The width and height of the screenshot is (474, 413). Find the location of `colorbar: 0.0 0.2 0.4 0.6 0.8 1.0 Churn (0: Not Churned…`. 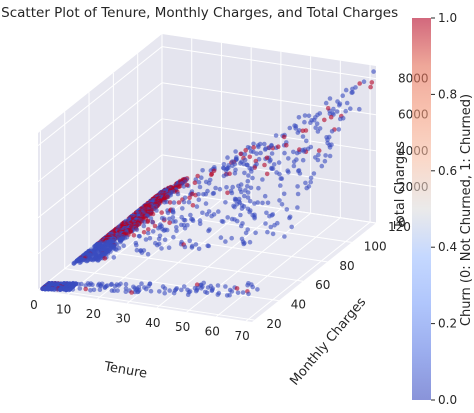

colorbar: 0.0 0.2 0.4 0.6 0.8 1.0 Churn (0: Not Churned… is located at coordinates (443, 209).